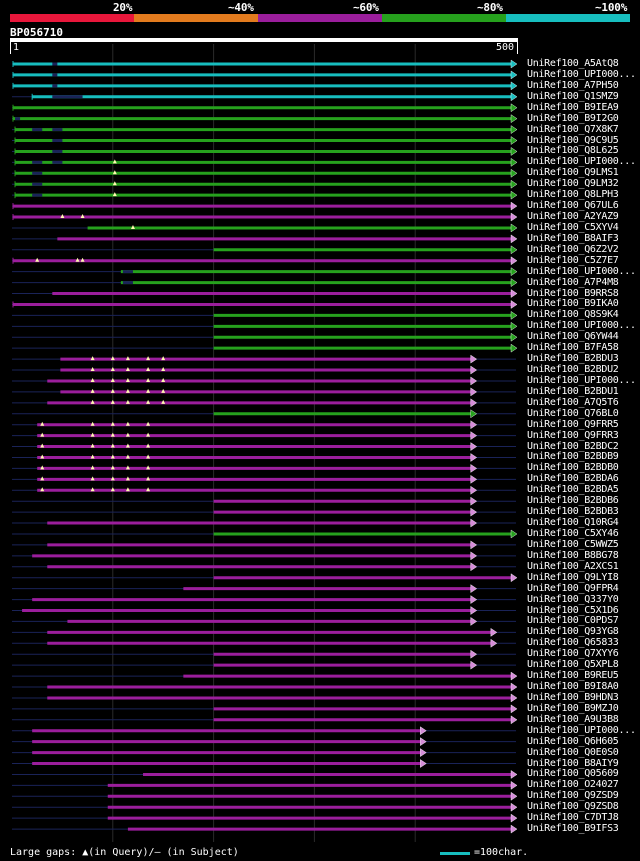 The image size is (640, 861). Describe the element at coordinates (573, 173) in the screenshot. I see `hit-label: UniRef100_Q9LMS1` at that location.